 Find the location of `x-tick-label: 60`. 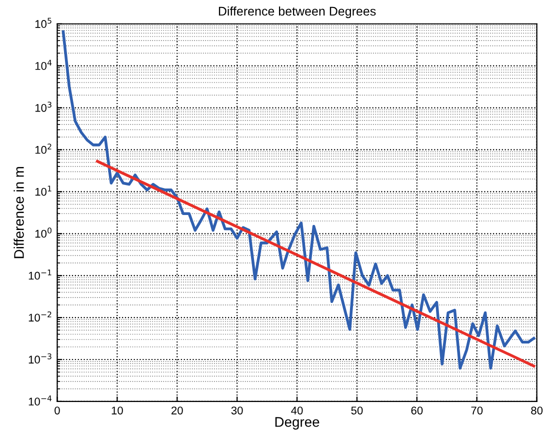

x-tick-label: 60 is located at coordinates (417, 410).